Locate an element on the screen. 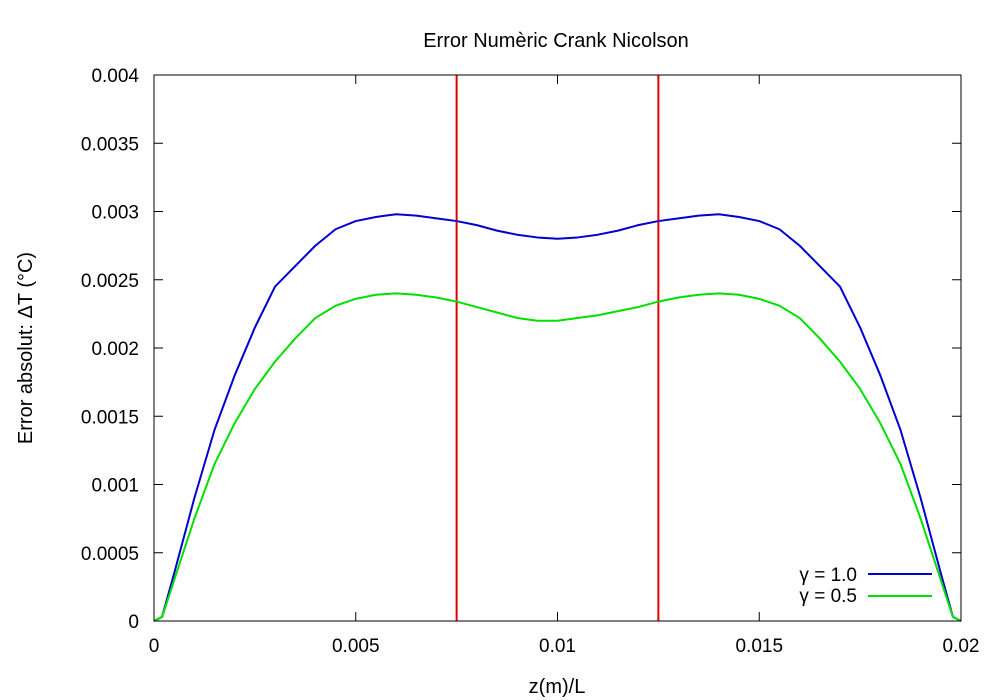 This screenshot has width=1000, height=700. y-axis-label: Error absolut: ΔT (°C) is located at coordinates (26, 348).